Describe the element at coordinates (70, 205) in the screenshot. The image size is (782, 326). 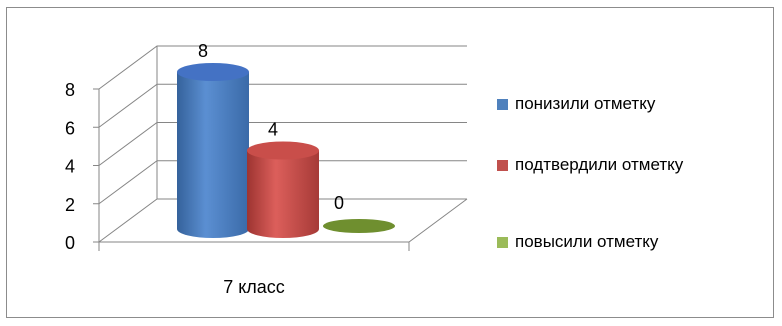
I see `y-tick-label: 2` at that location.